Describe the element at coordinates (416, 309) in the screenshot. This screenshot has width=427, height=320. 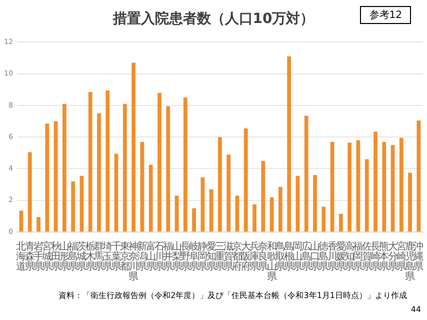
I see `text: 44` at that location.